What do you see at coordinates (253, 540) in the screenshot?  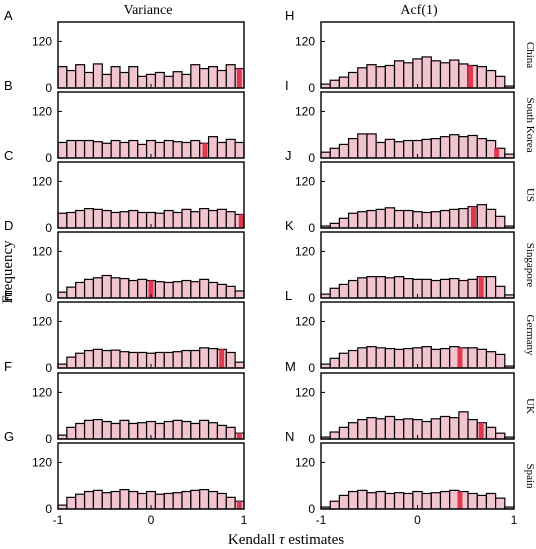 I see `x-axis-label-prefix: Kendall` at bounding box center [253, 540].